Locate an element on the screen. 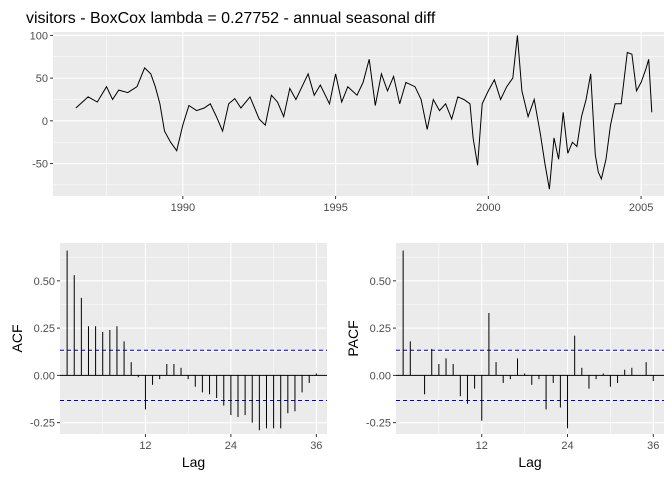 Image resolution: width=672 pixels, height=480 pixels. y-tick-label: 100 is located at coordinates (39, 36).